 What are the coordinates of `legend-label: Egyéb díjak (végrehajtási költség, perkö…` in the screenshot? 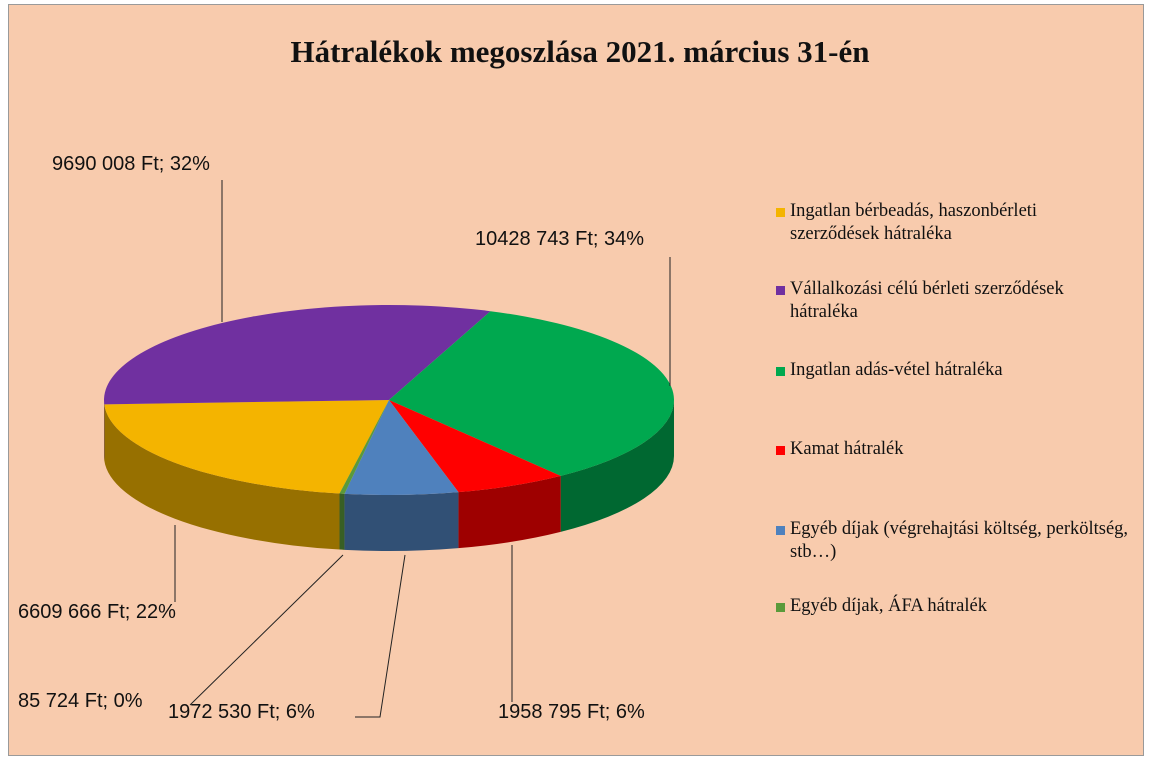 It's located at (959, 540).